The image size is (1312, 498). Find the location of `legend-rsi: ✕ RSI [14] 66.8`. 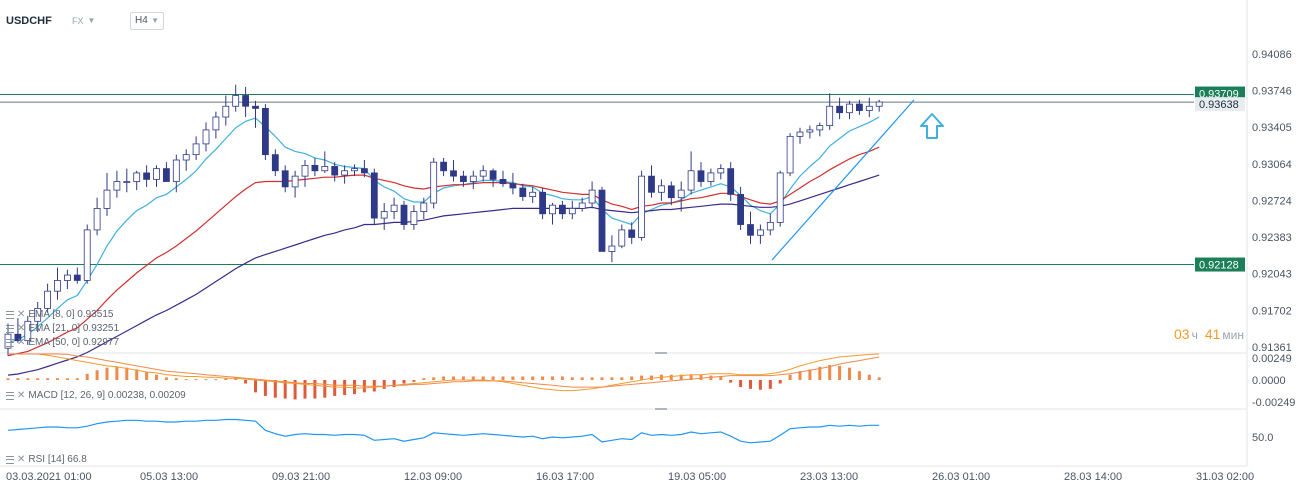

legend-rsi: ✕ RSI [14] 66.8 is located at coordinates (46, 459).